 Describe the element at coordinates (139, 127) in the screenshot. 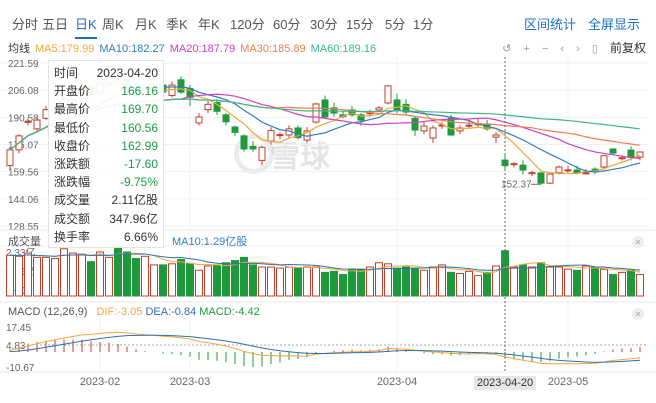

I see `tooltip-value: 160.56` at that location.